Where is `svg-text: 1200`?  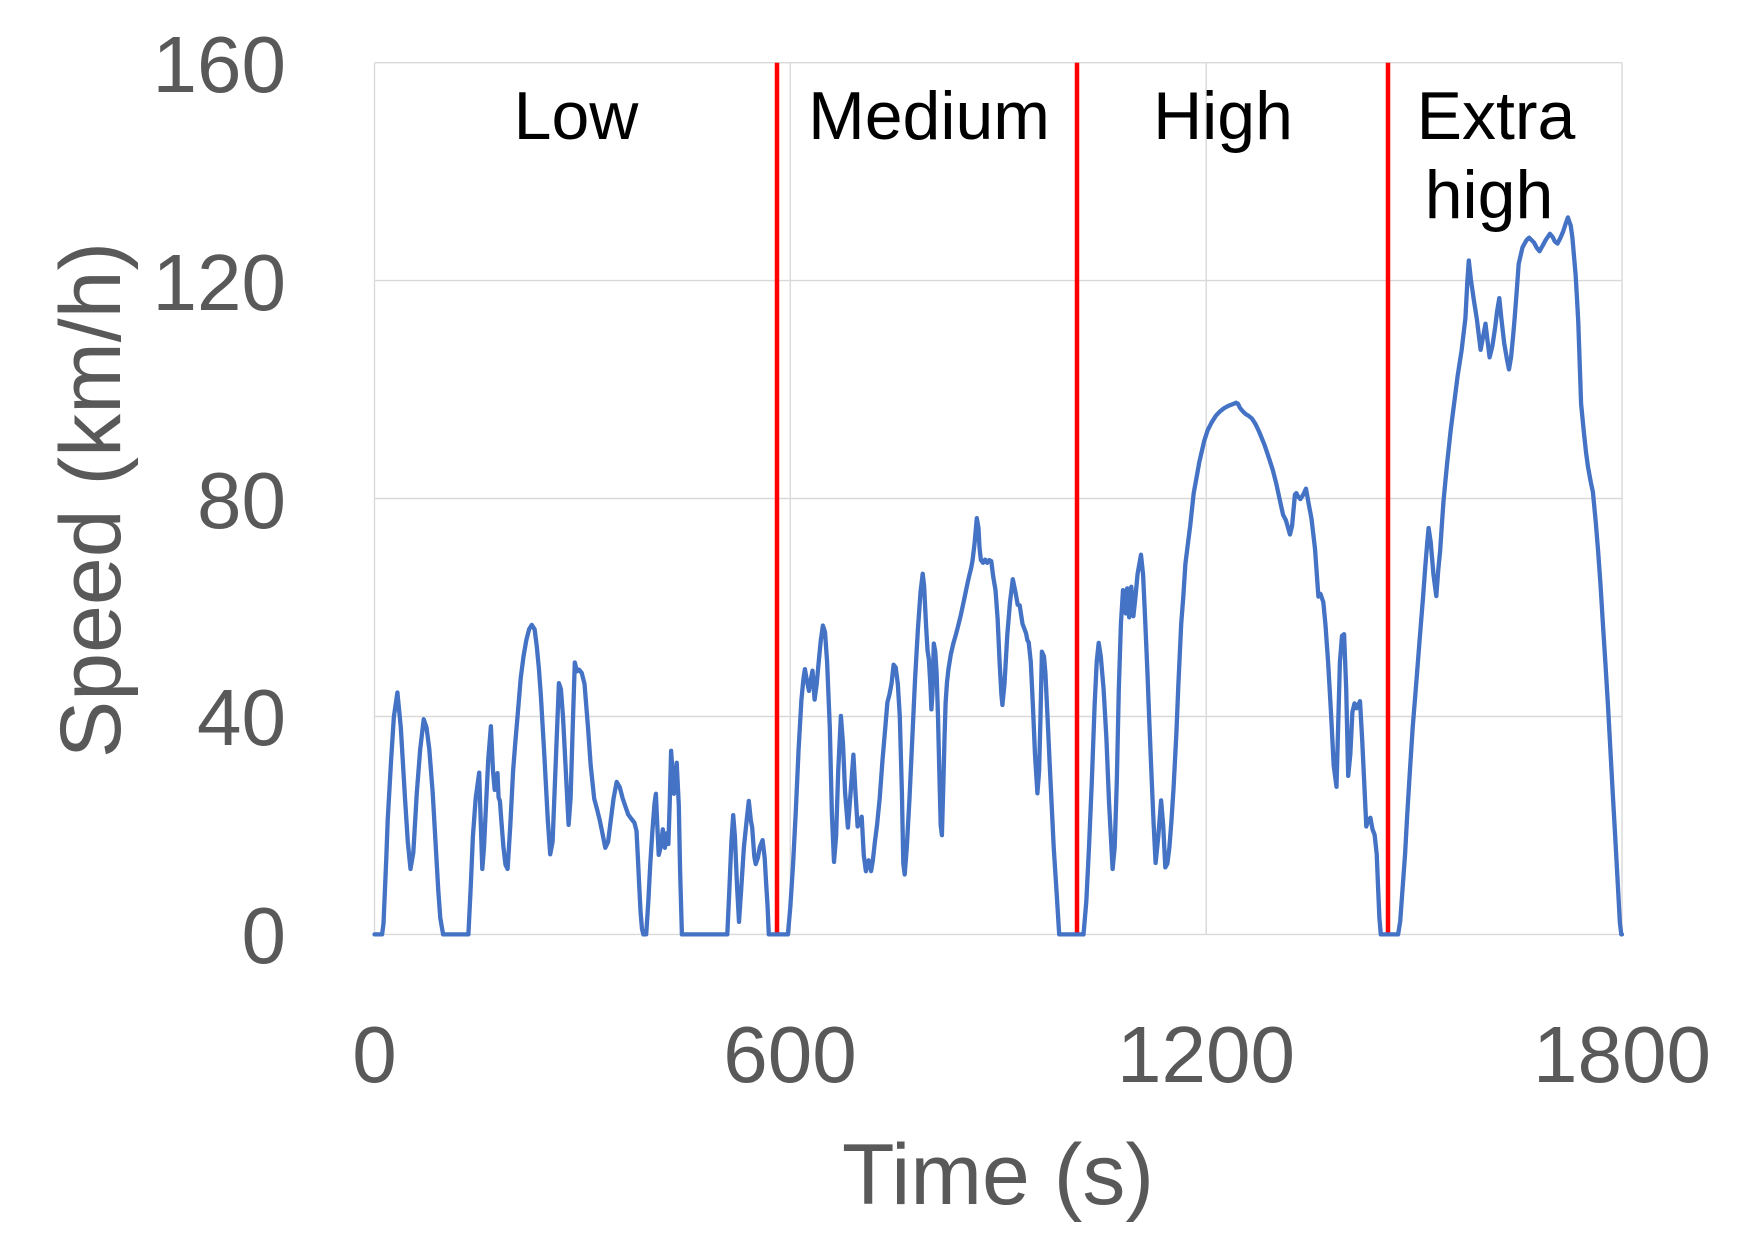 svg-text: 1200 is located at coordinates (1206, 1054).